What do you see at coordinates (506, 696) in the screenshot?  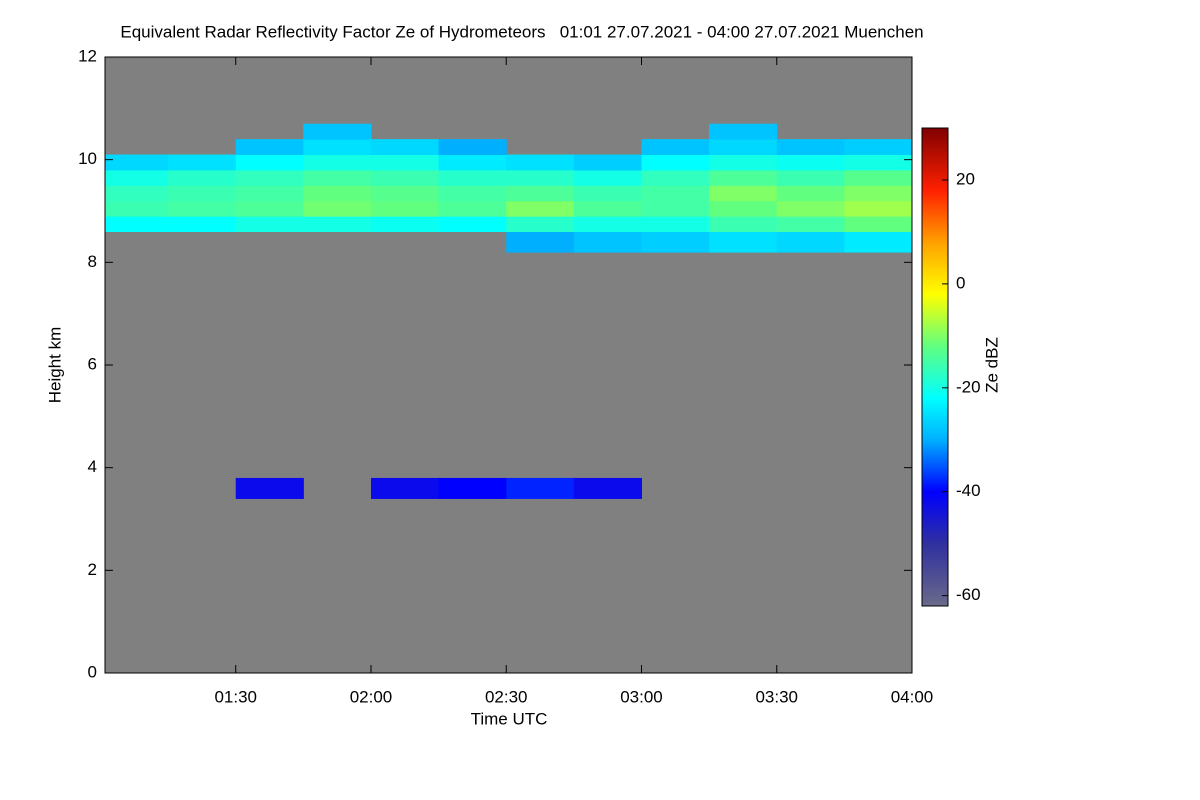 I see `x-tick-label: 02:30` at bounding box center [506, 696].